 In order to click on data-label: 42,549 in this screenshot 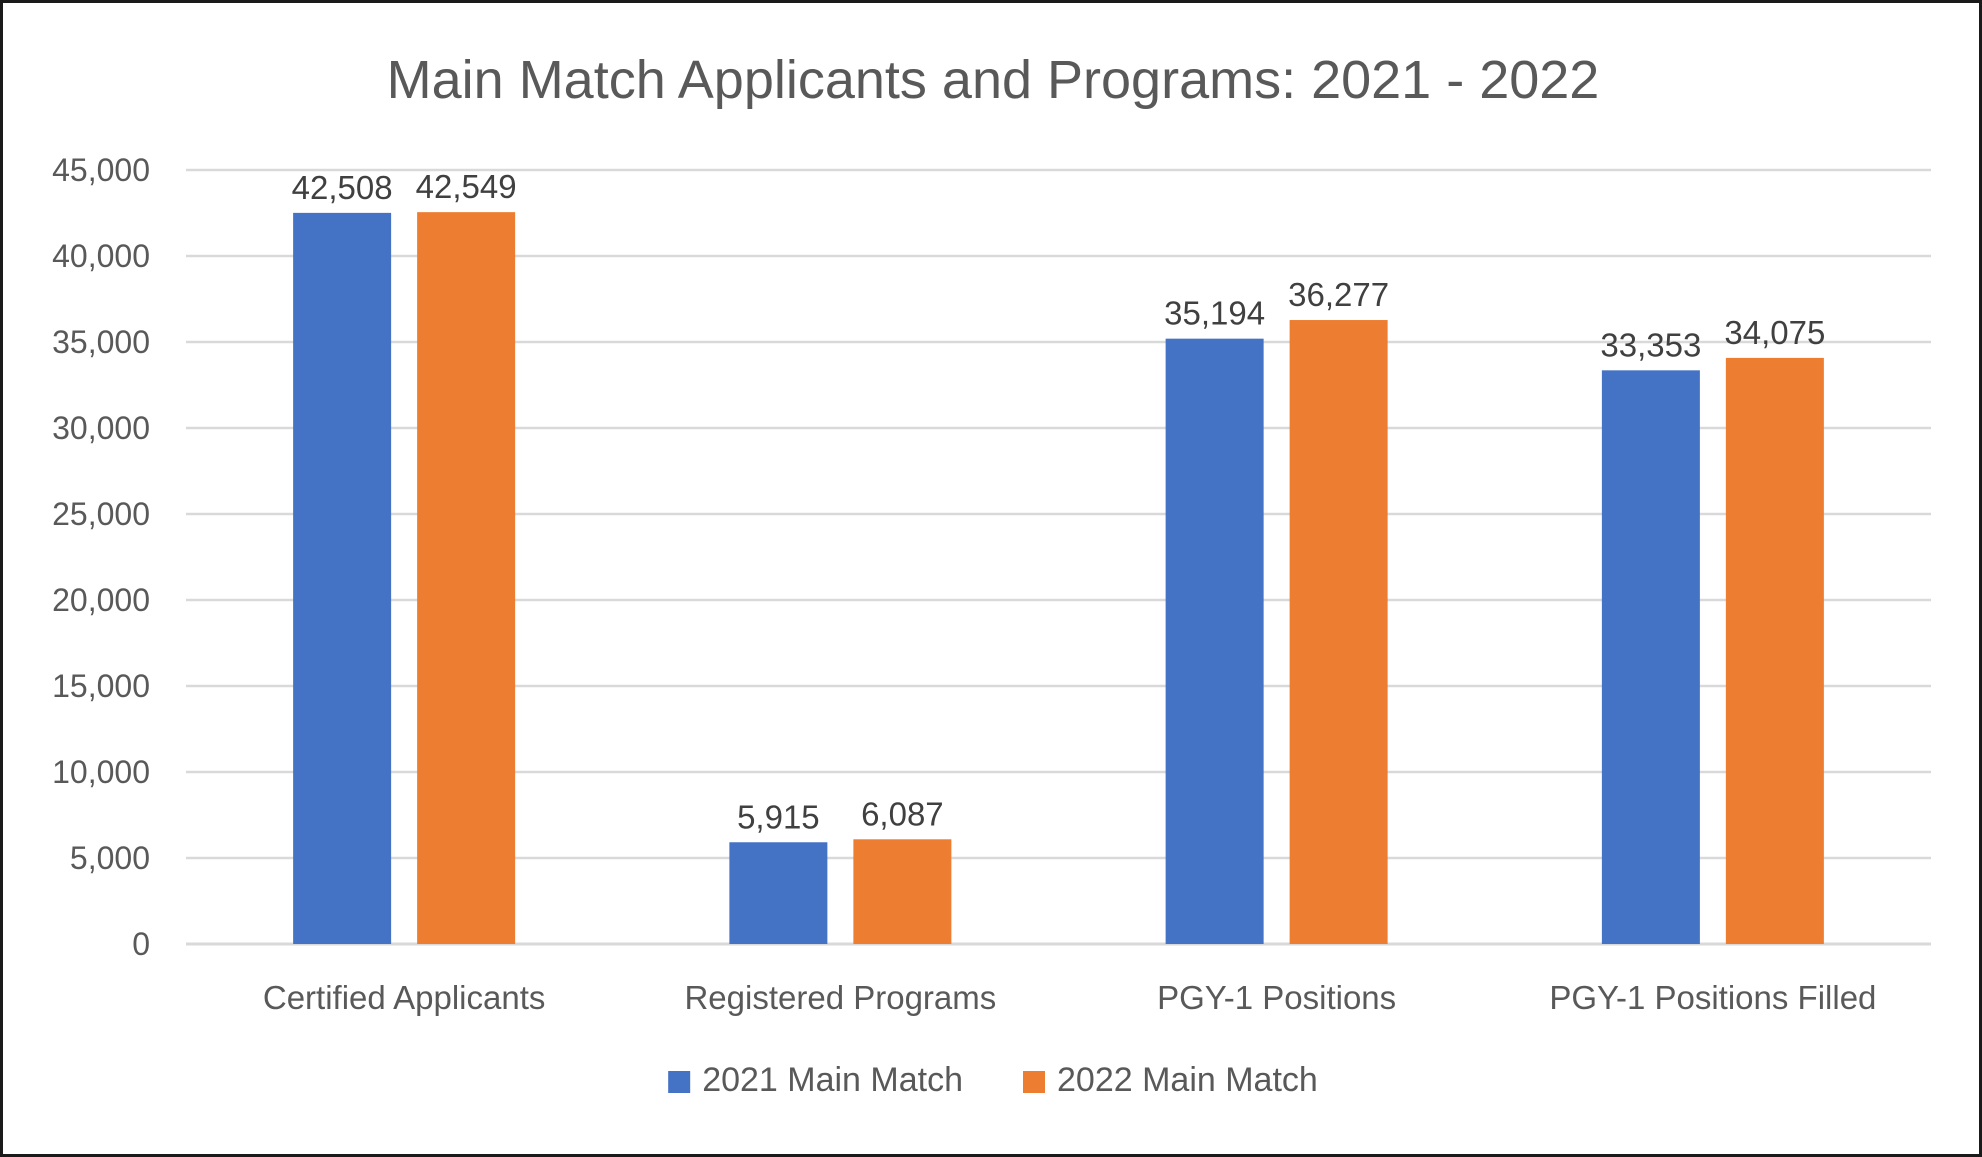, I will do `click(466, 186)`.